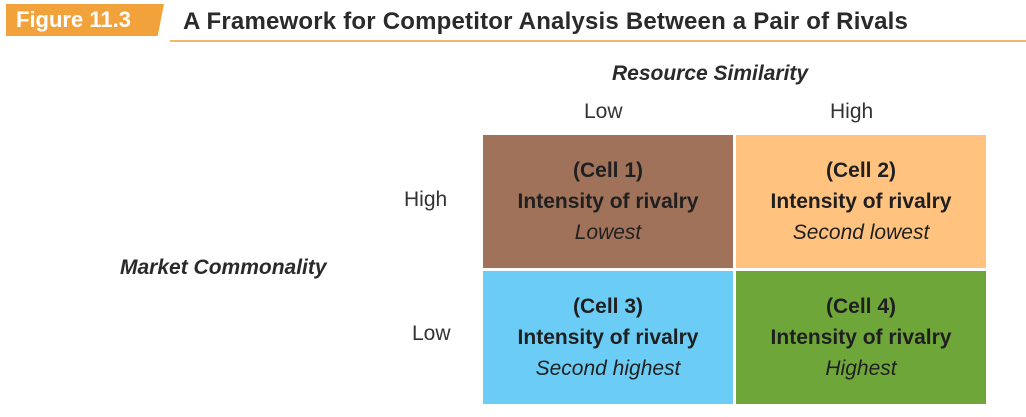 The image size is (1026, 417). What do you see at coordinates (710, 73) in the screenshot?
I see `x-axis-title: Resource Similarity` at bounding box center [710, 73].